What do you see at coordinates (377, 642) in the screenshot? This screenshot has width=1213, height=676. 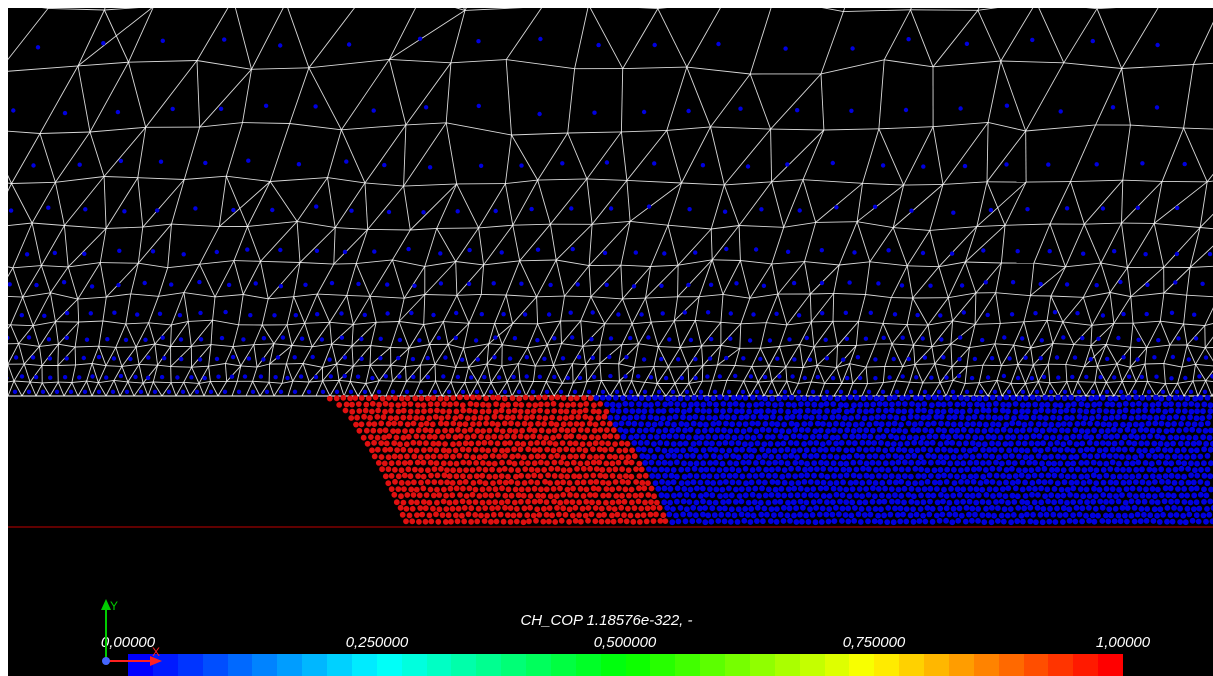 I see `colormap-tick-1: 0,250000` at bounding box center [377, 642].